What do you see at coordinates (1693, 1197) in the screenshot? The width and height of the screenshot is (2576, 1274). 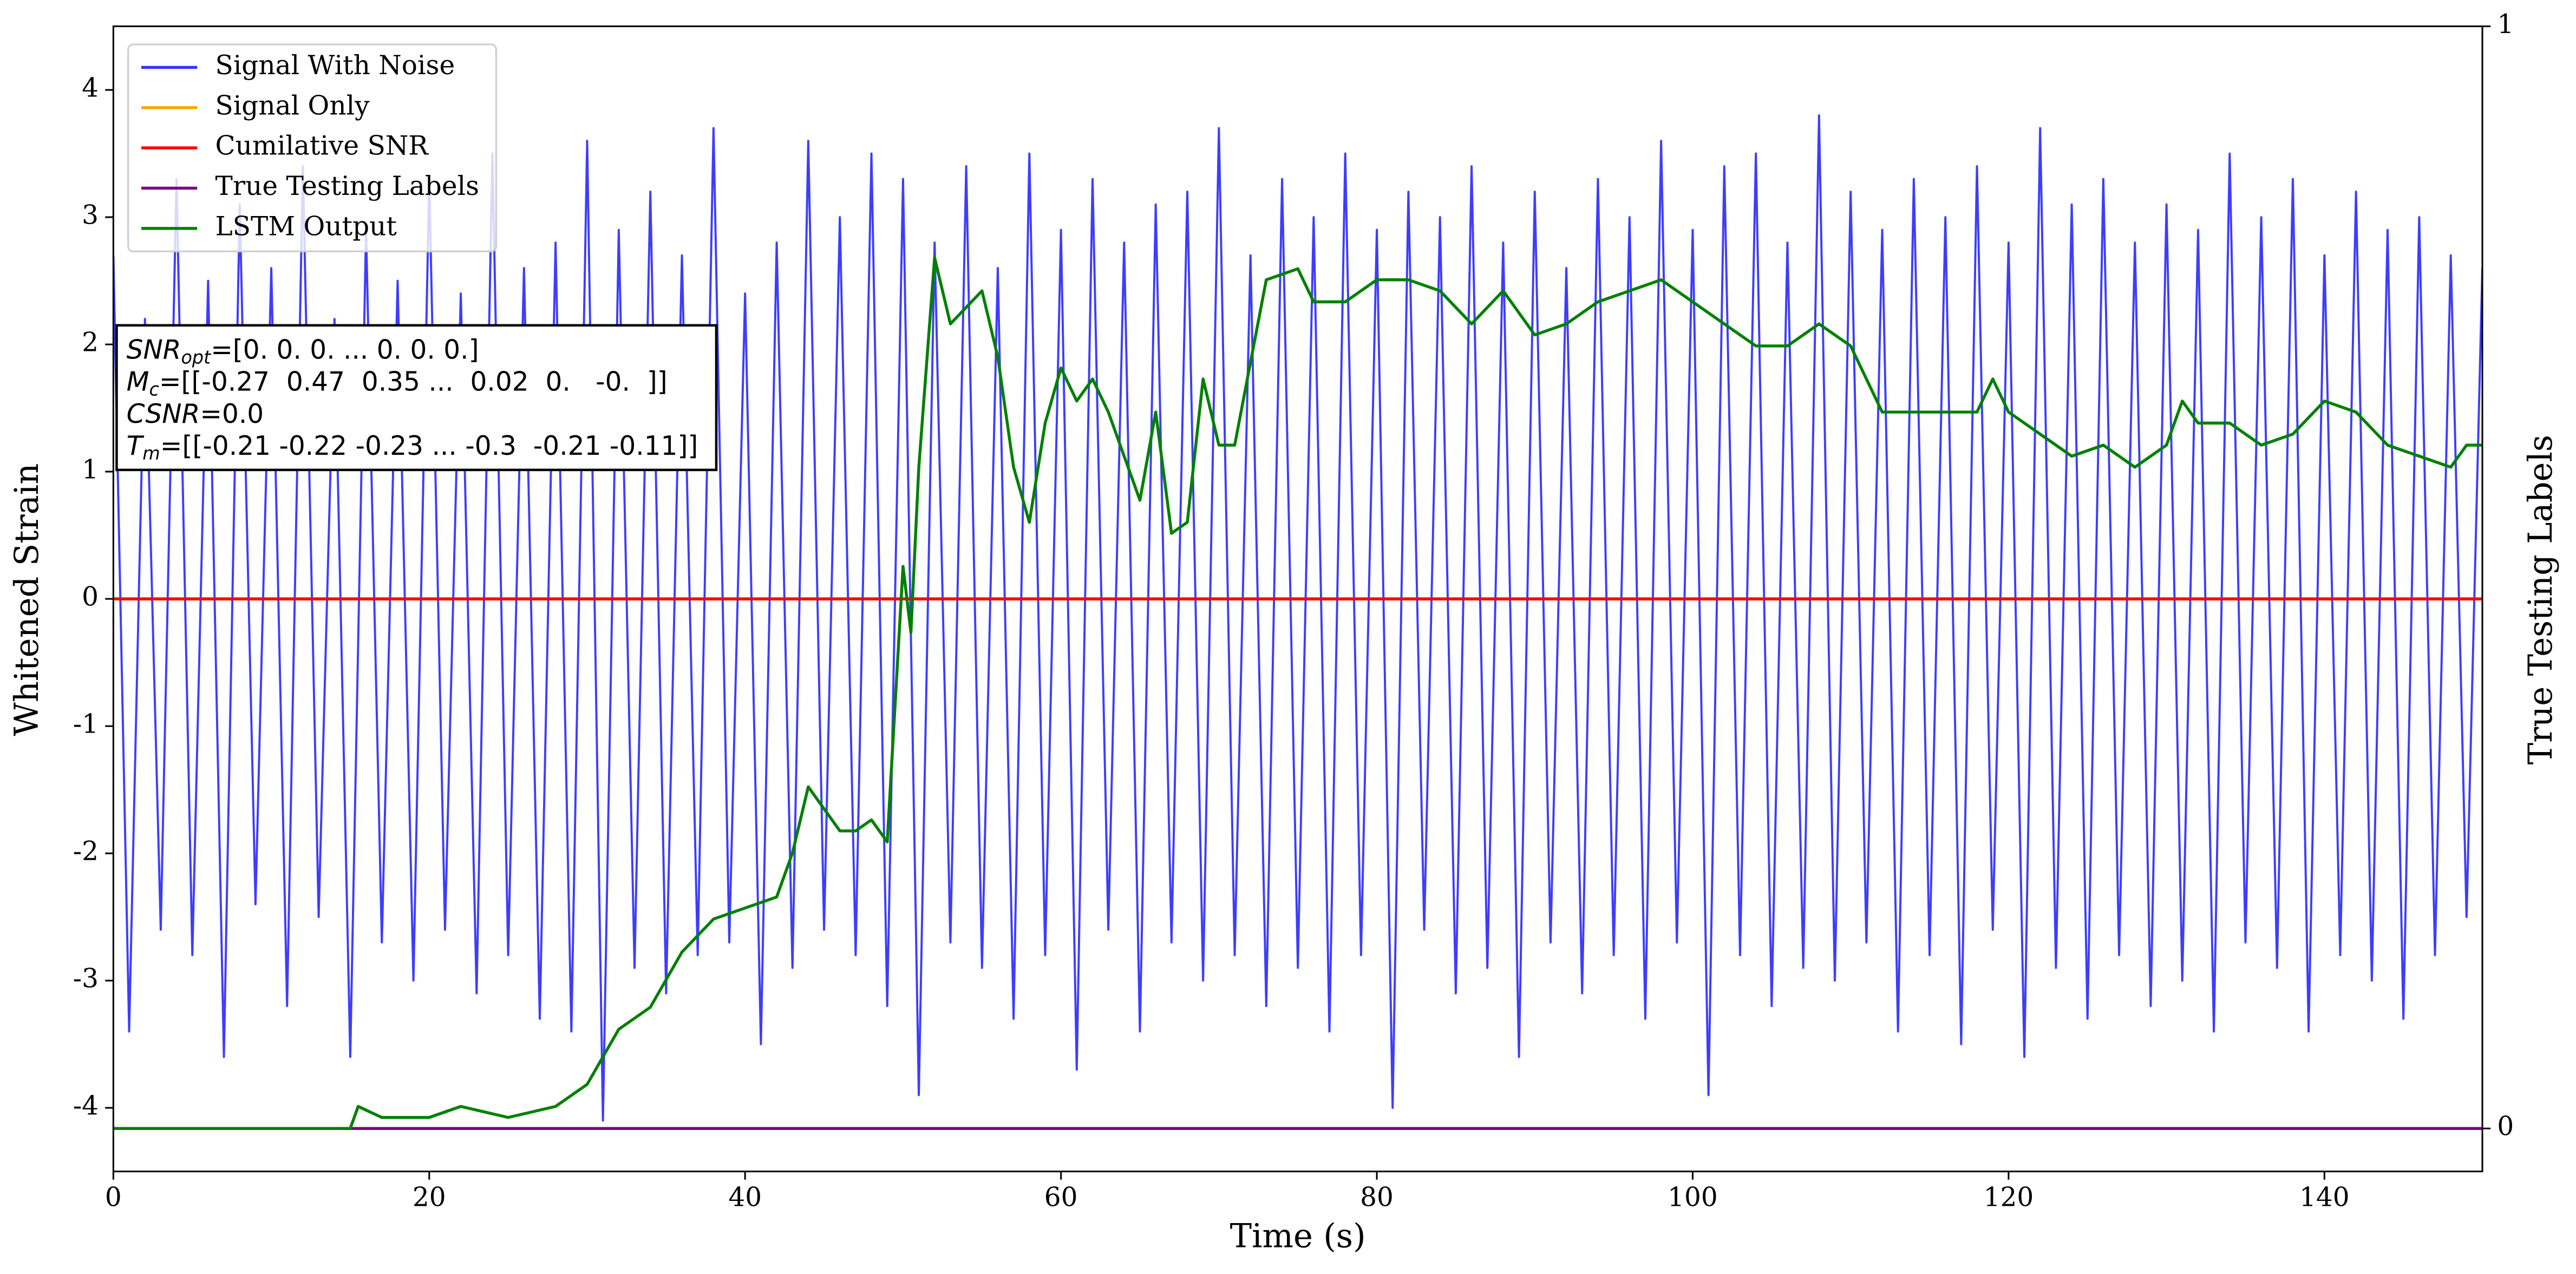 I see `x-tick-label: 100` at bounding box center [1693, 1197].